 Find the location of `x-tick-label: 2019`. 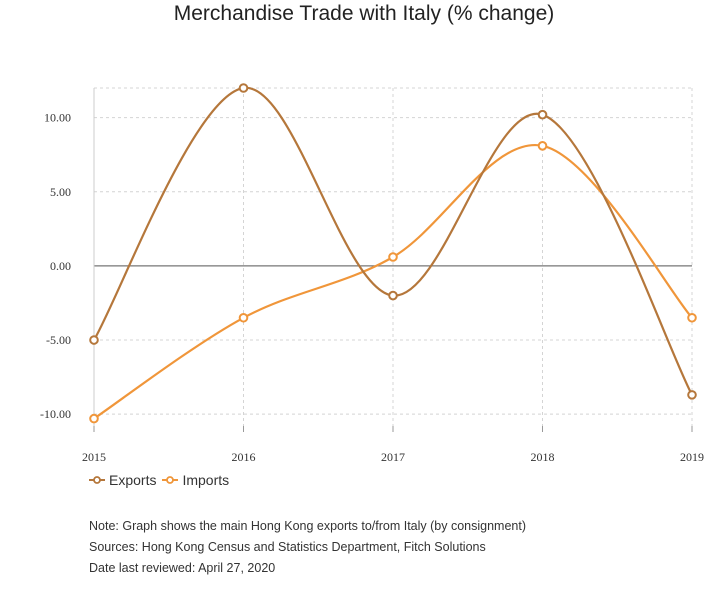

x-tick-label: 2019 is located at coordinates (692, 457).